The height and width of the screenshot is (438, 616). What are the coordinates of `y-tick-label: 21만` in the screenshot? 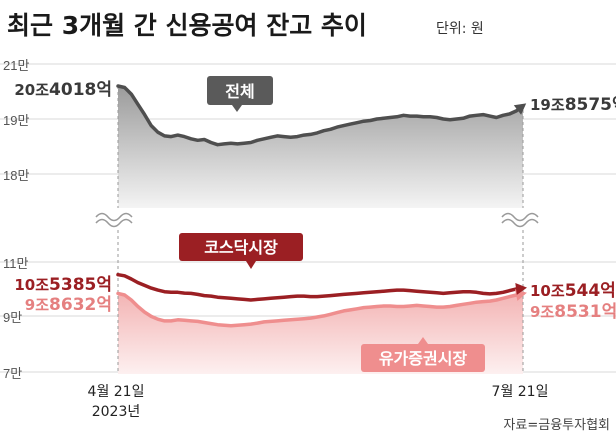 It's located at (16, 65).